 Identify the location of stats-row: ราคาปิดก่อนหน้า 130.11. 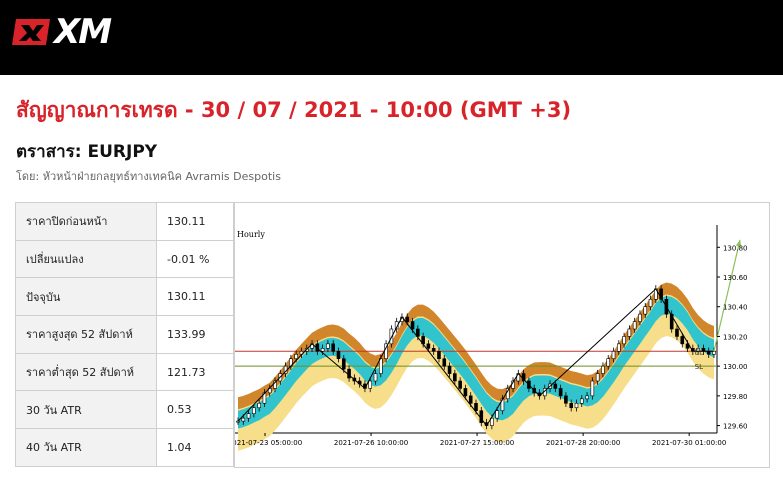
(124, 221).